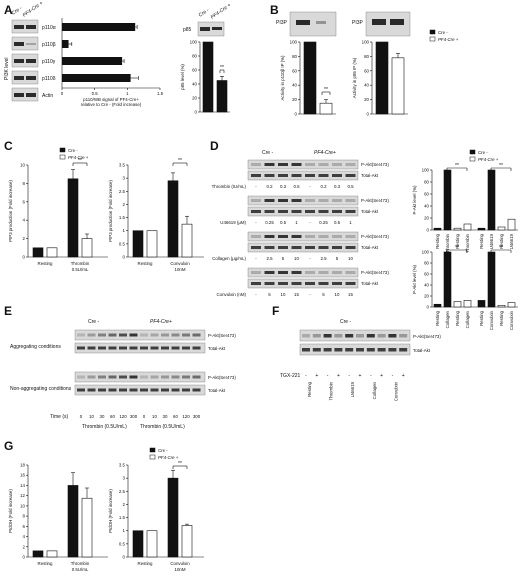  I want to click on x-tick-label: 0.5, so click(95, 93).